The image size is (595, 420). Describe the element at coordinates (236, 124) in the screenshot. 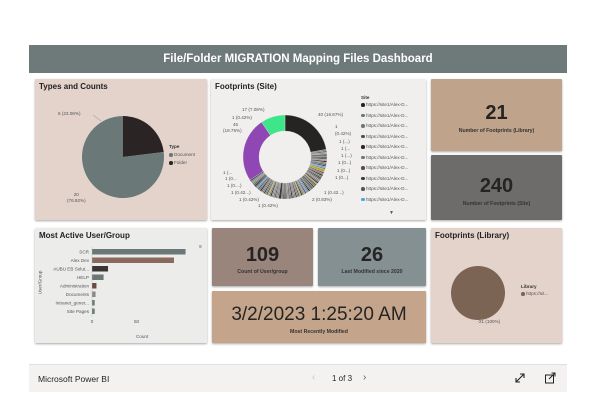

I see `site-label-left-a: 45` at that location.